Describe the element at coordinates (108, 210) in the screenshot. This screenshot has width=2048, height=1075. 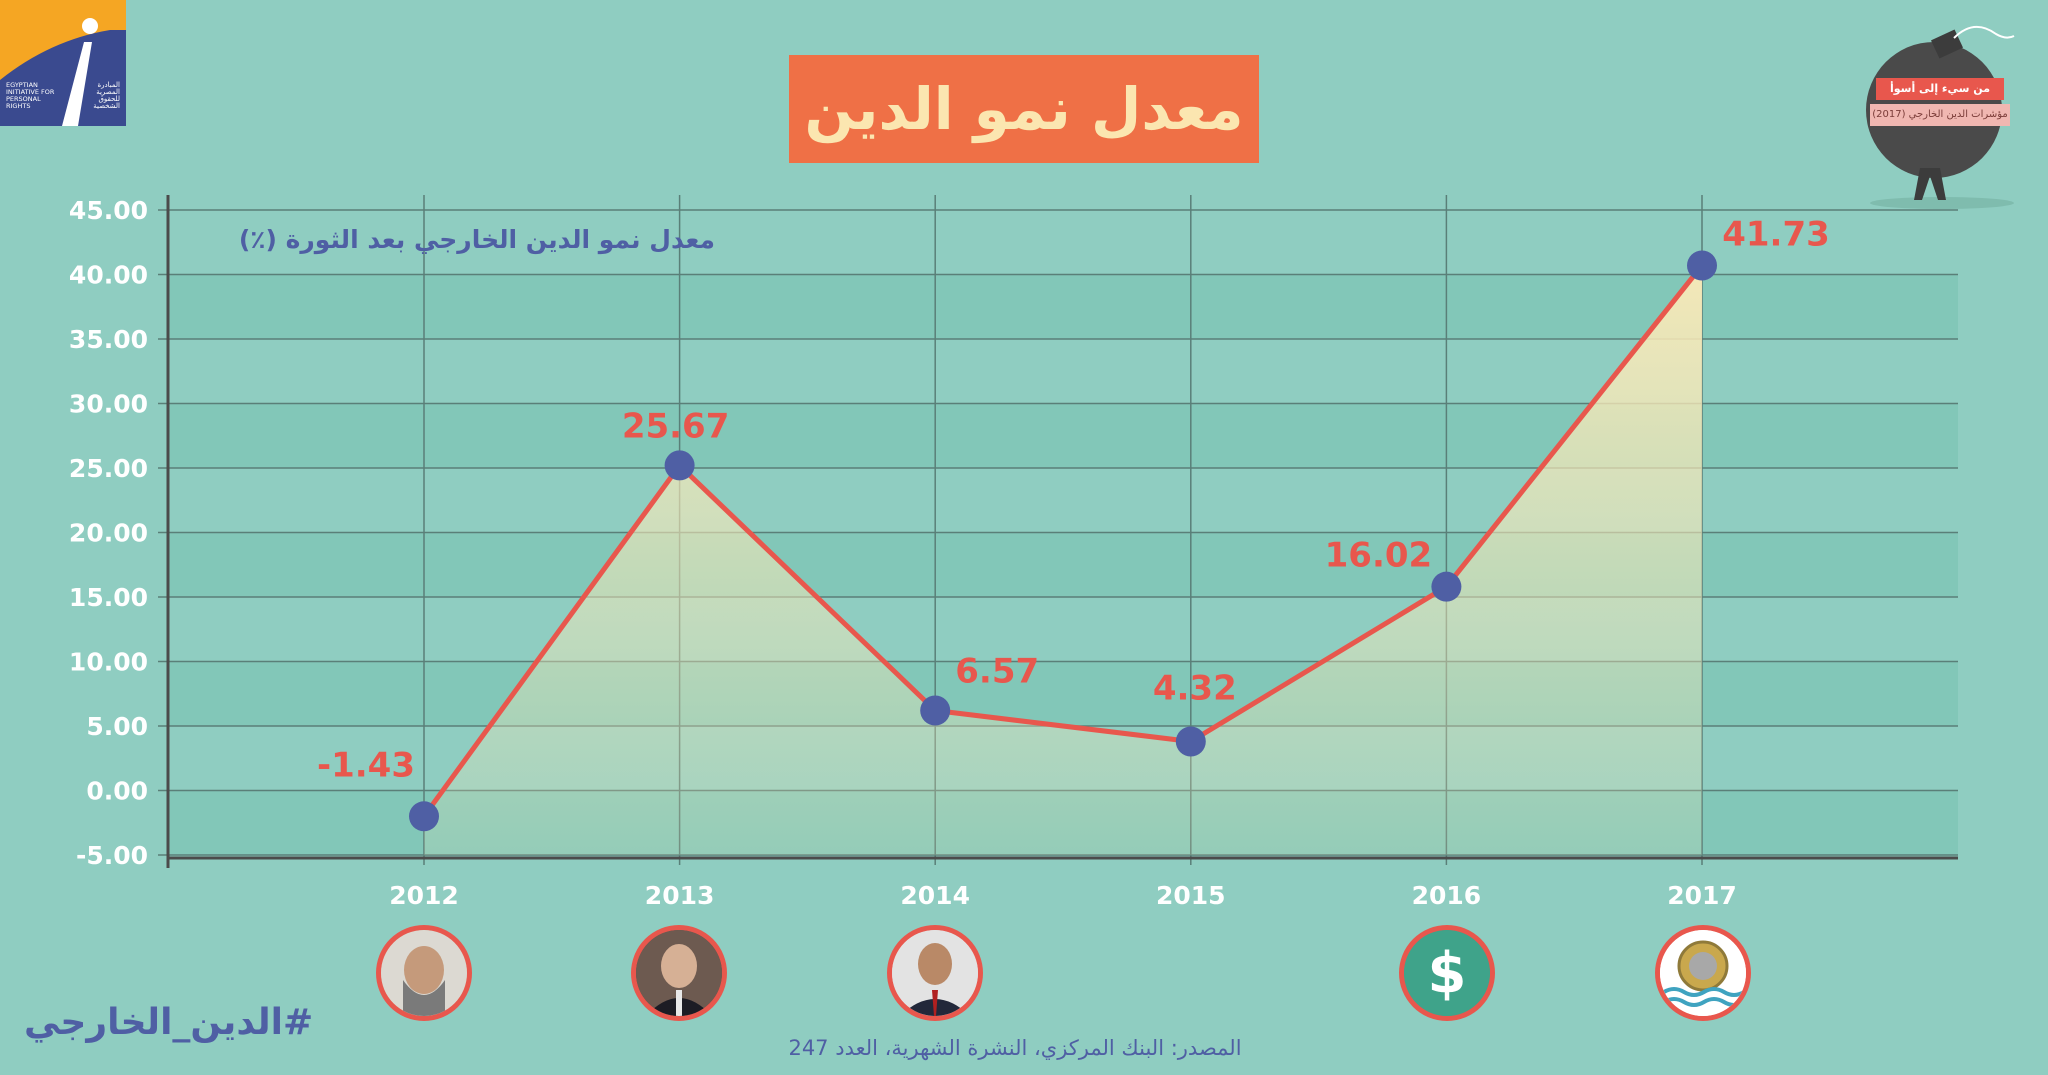
I see `y-tick-label: 45.00` at that location.